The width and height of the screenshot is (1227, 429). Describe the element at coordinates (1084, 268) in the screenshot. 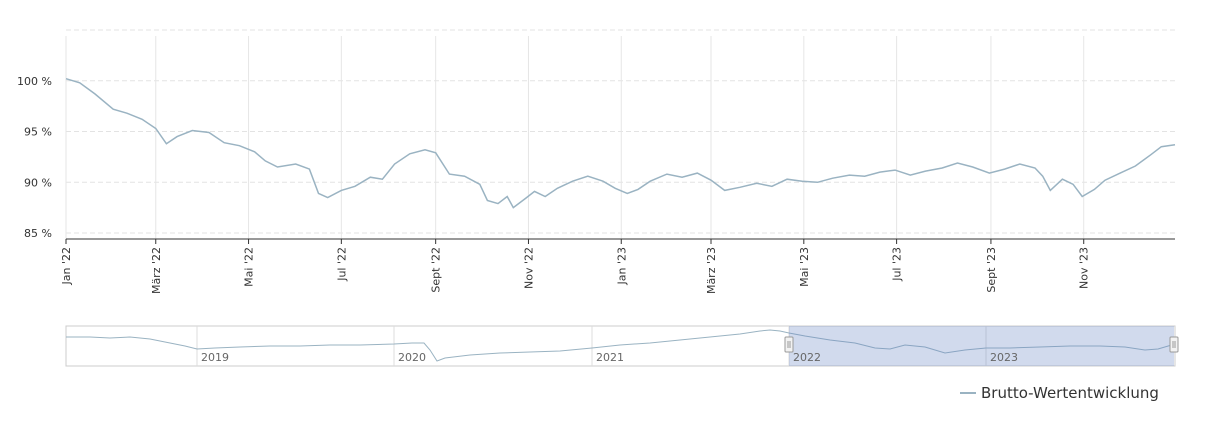

I see `x-tick-label: Nov '23` at that location.